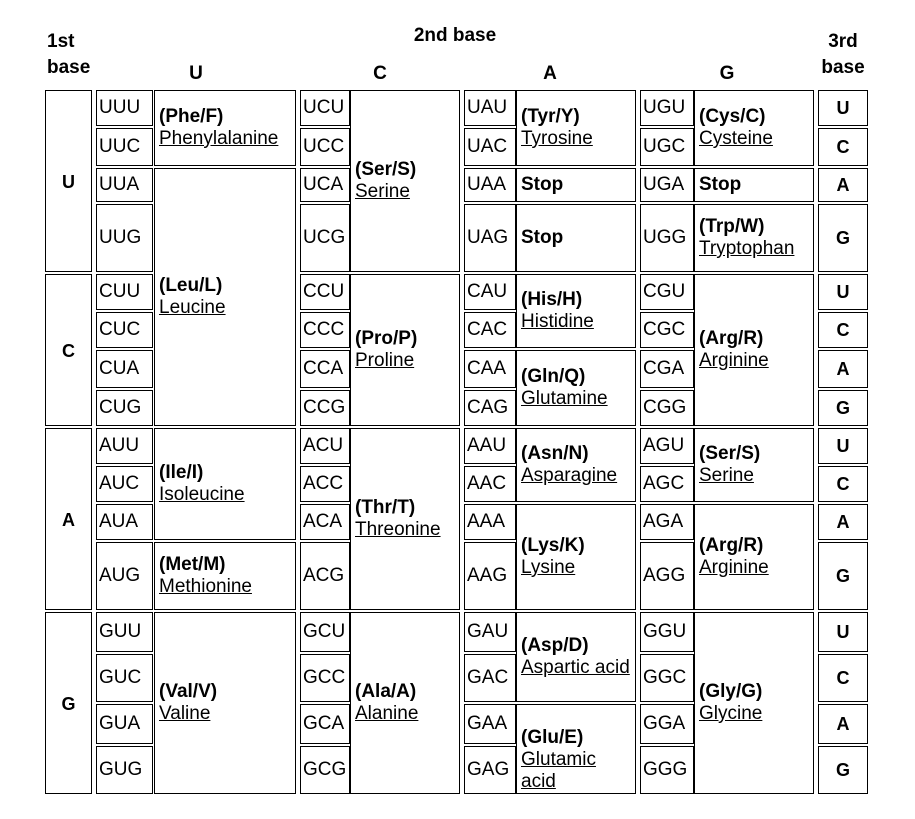 This screenshot has width=915, height=819. Describe the element at coordinates (487, 329) in the screenshot. I see `codon: CAC` at that location.